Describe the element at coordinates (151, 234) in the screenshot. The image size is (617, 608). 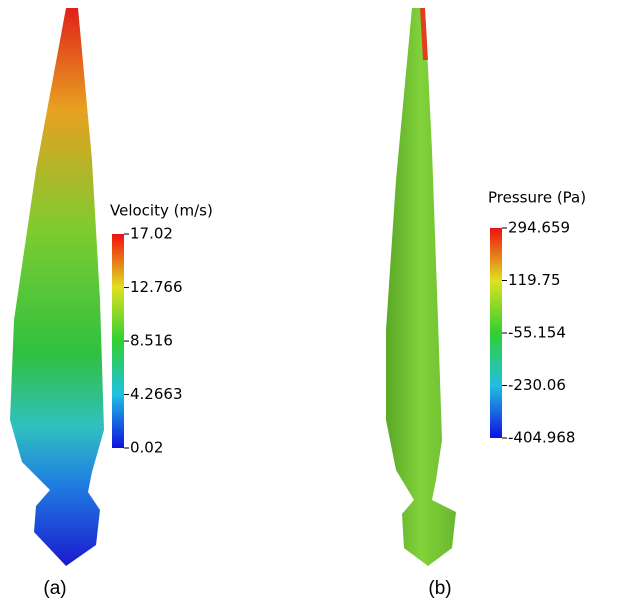
I see `colorbar-tick-label: 17.02` at that location.